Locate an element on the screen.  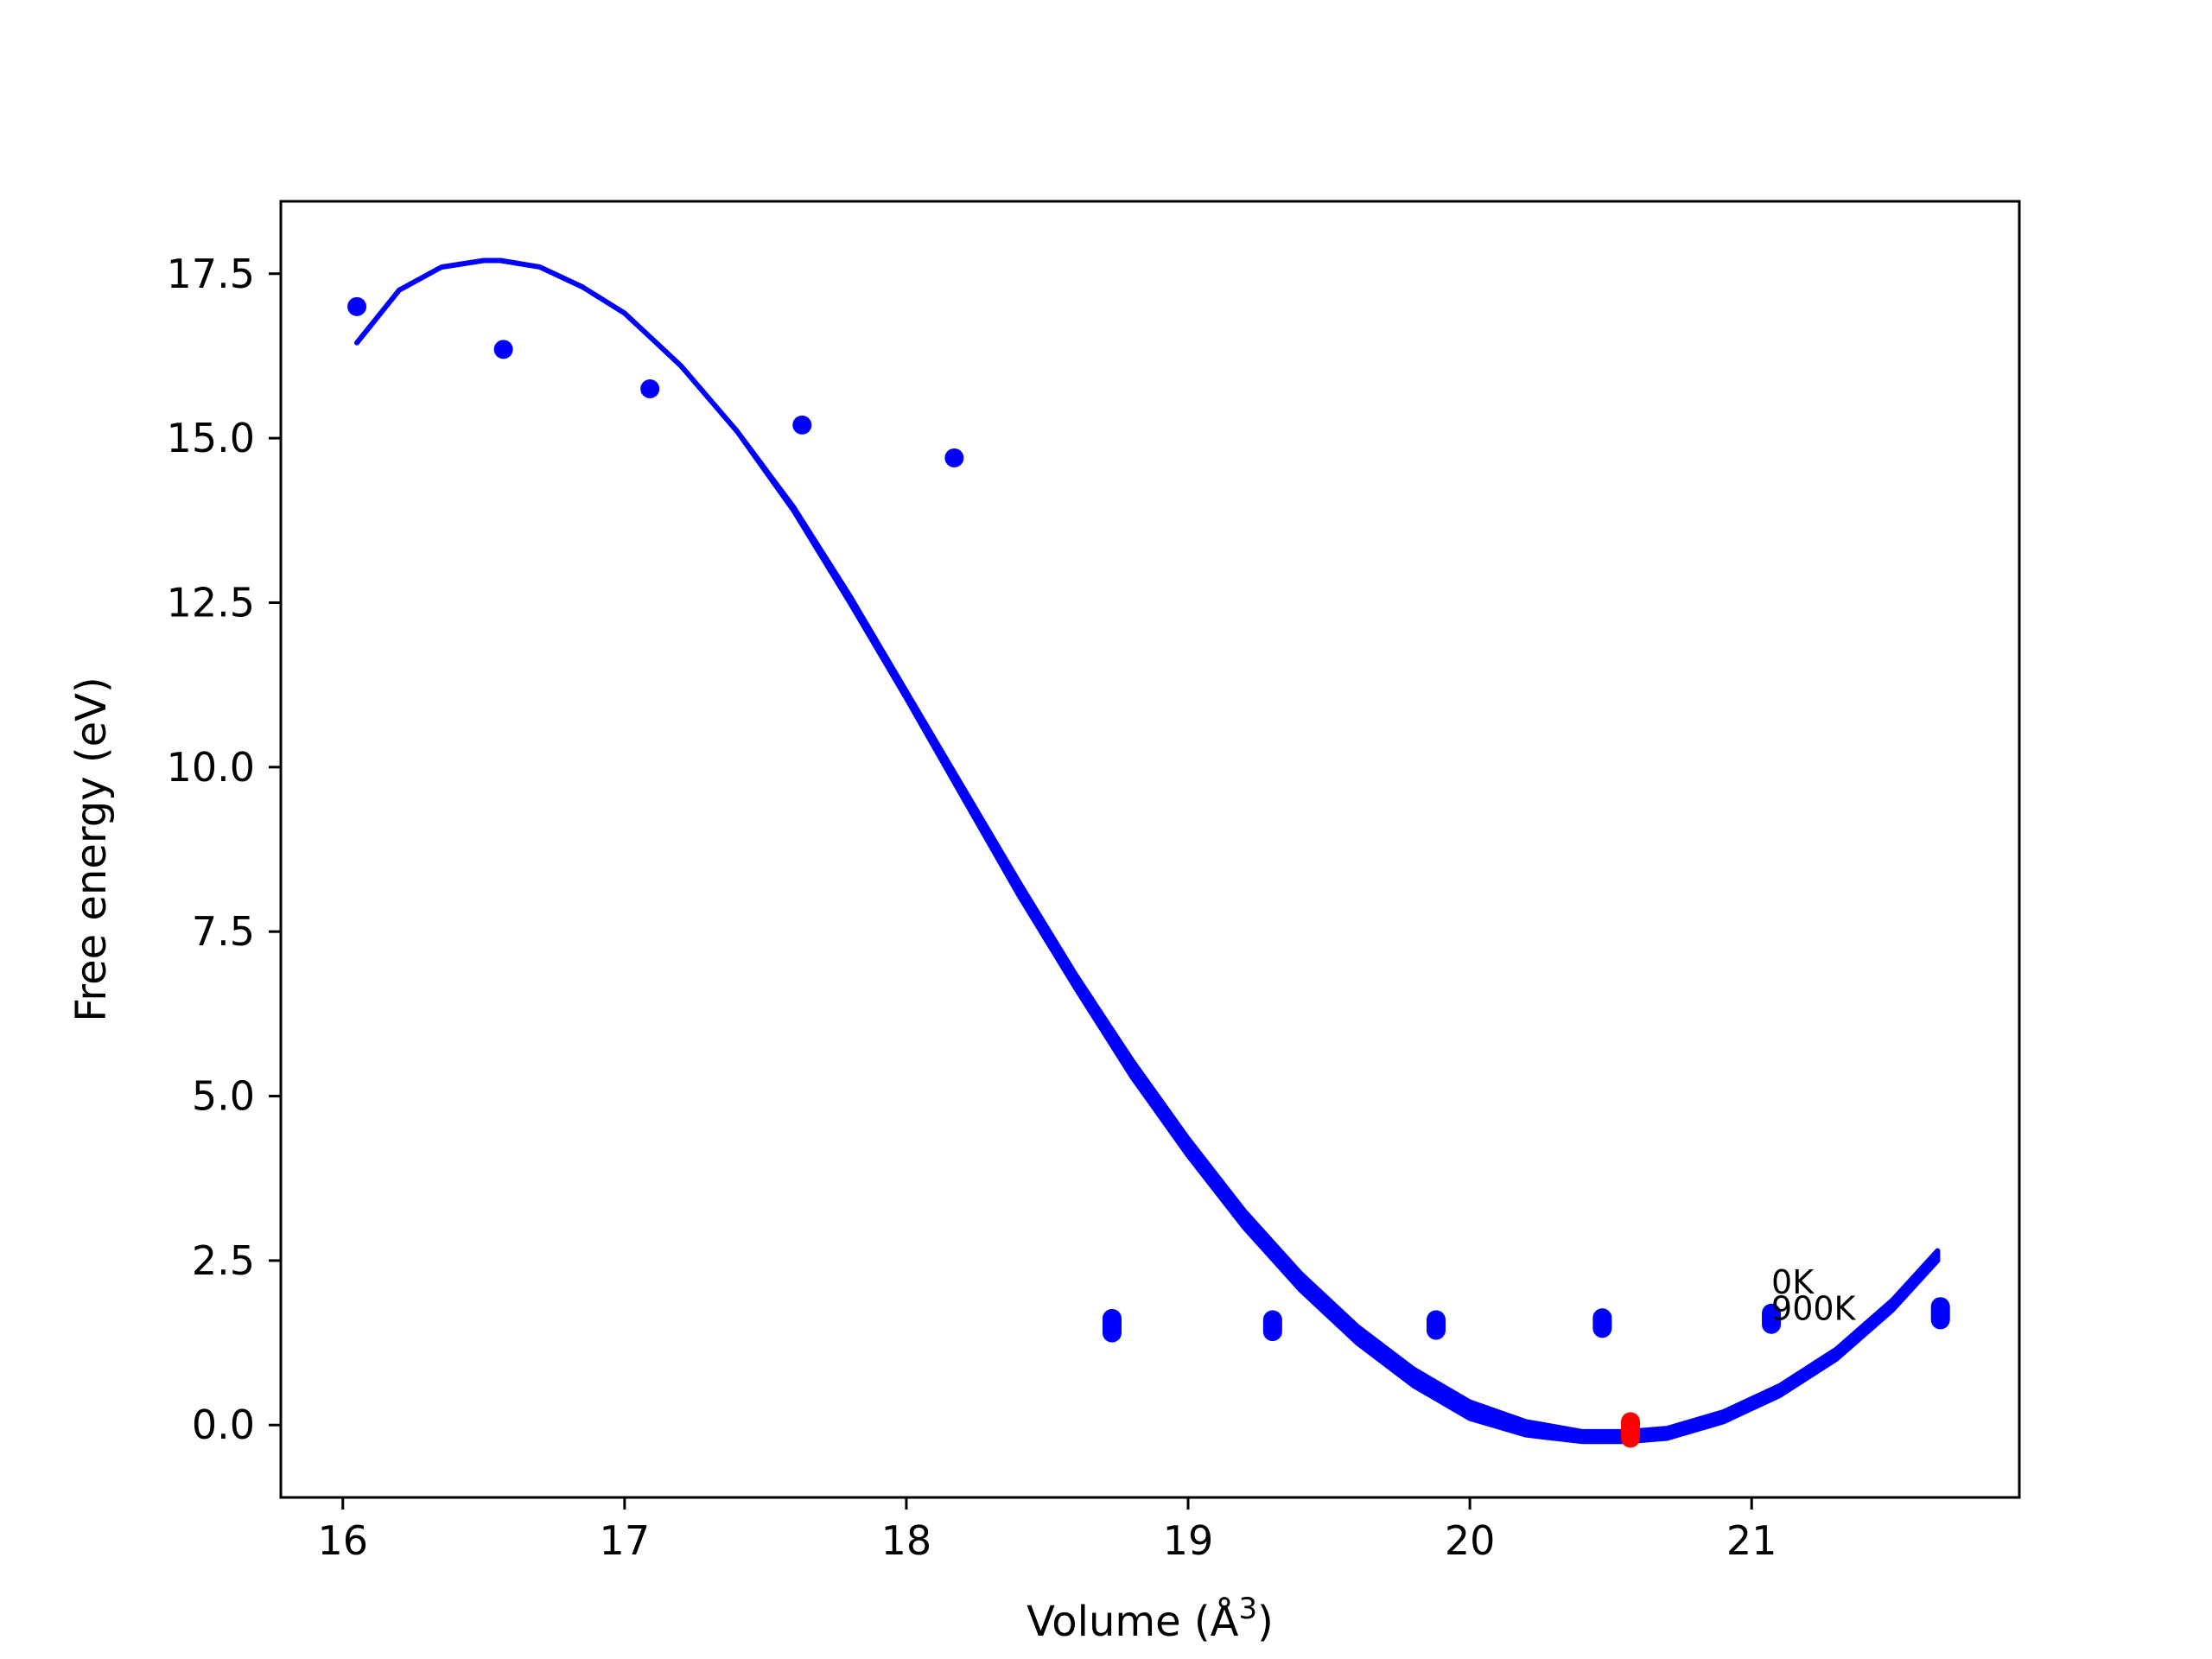
x-axis-label-close: ) is located at coordinates (1265, 1622).